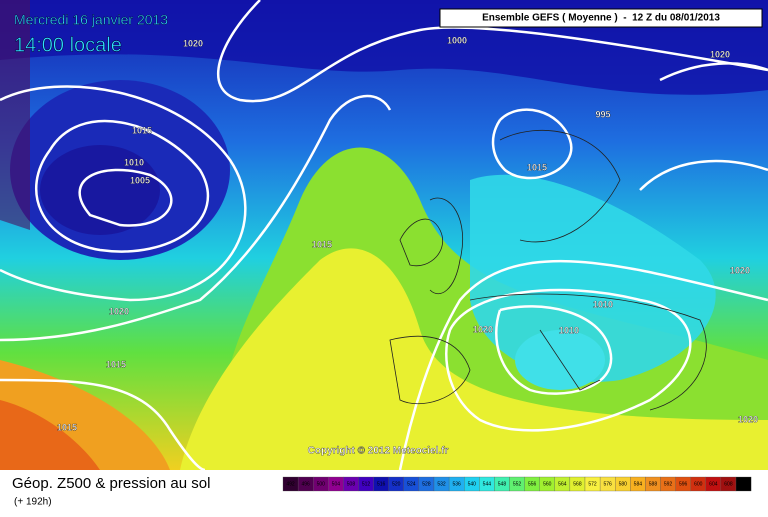  I want to click on copyright: Copyright © 2012 Meteociel.fr, so click(378, 451).